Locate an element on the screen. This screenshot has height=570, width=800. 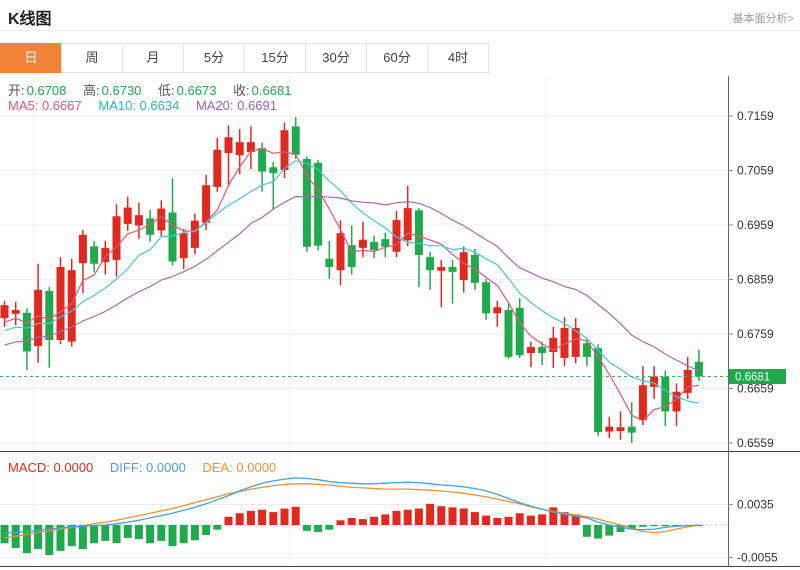
dea-value: DEA: 0.0000 is located at coordinates (239, 467).